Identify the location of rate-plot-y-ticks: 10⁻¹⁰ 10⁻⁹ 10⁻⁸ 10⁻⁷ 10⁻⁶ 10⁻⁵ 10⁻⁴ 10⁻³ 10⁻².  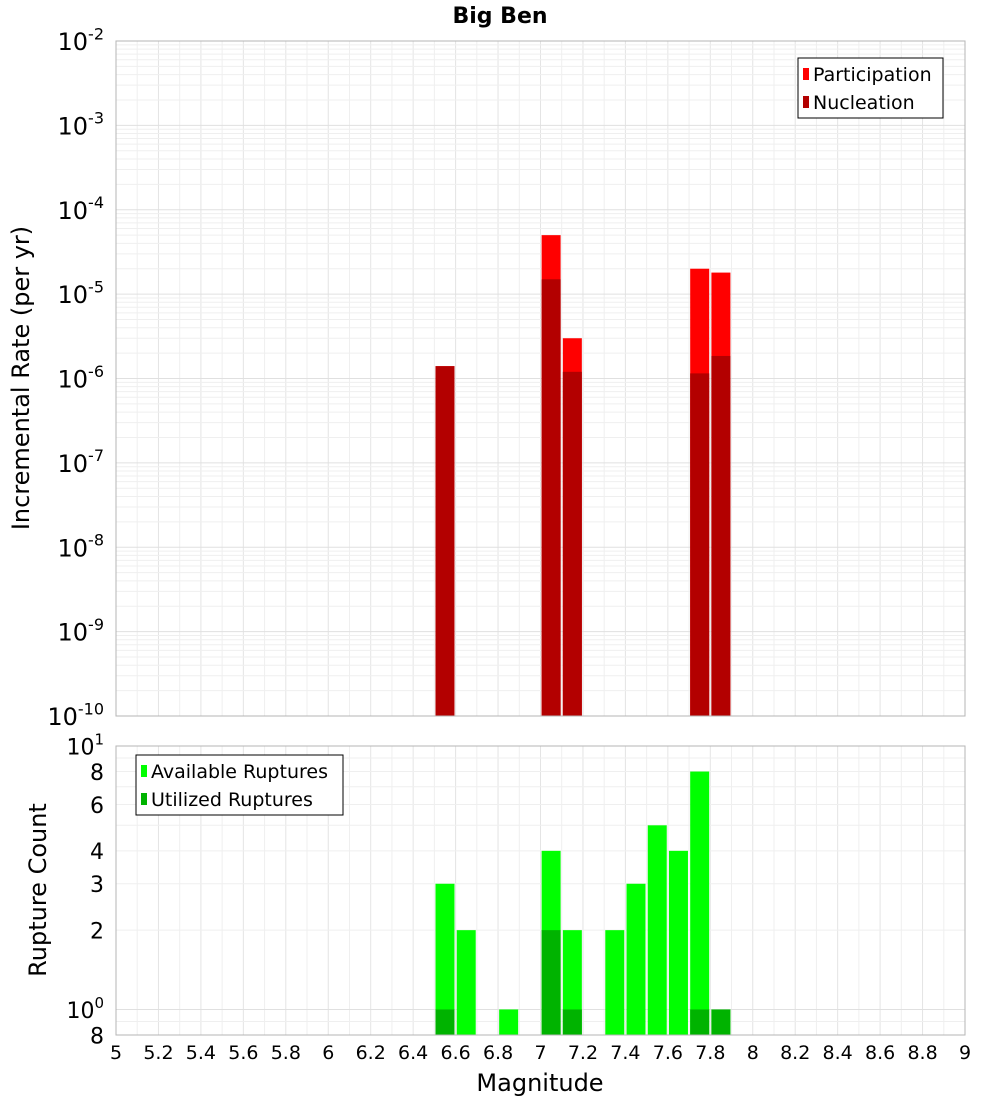
(75, 377).